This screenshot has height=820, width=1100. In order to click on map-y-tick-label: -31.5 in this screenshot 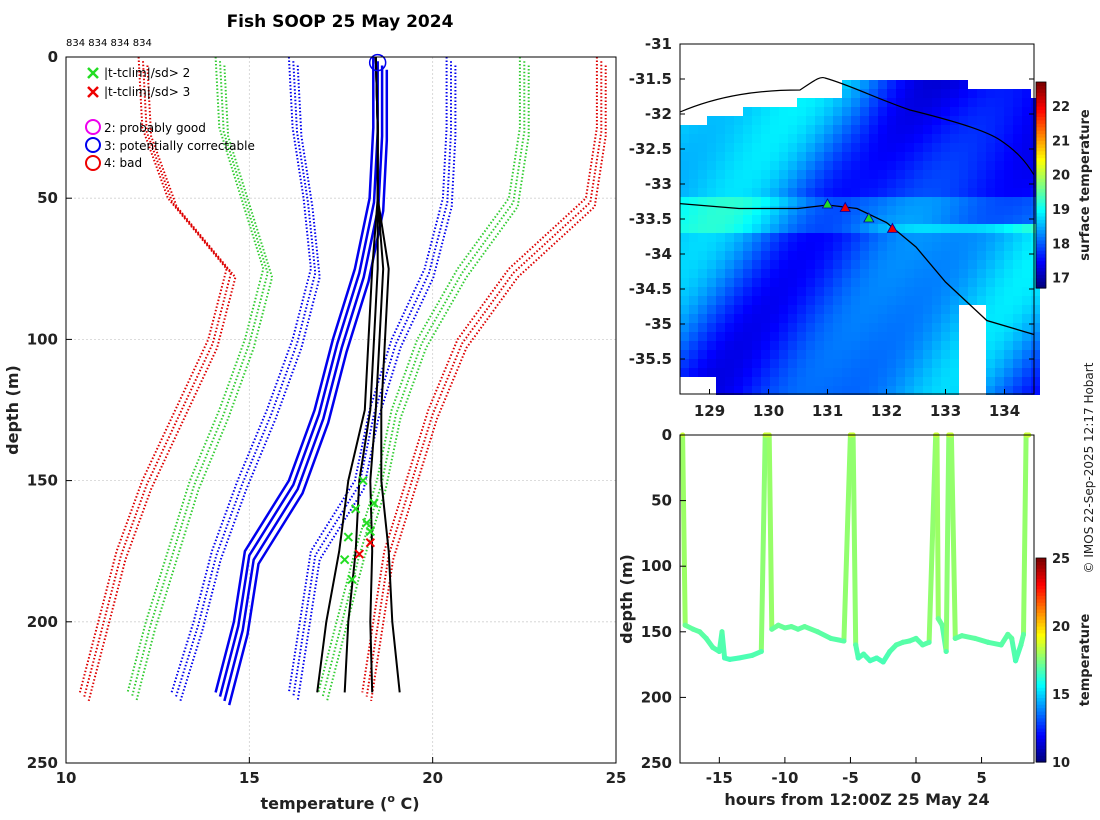, I will do `click(650, 79)`.